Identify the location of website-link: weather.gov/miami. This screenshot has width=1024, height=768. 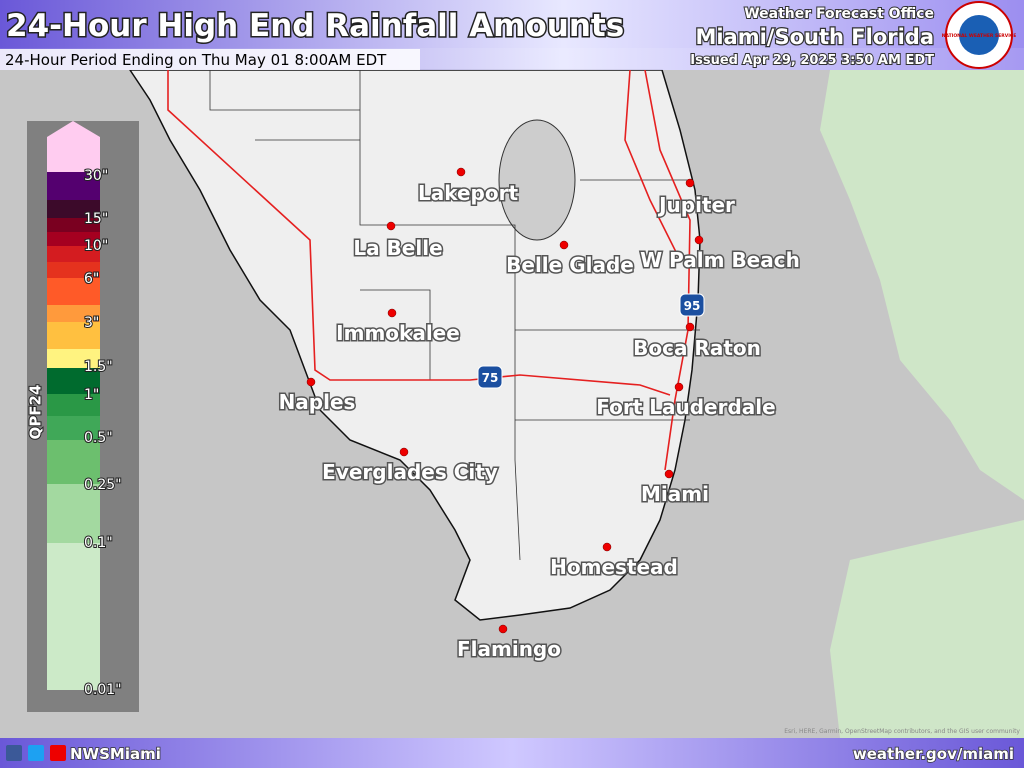
(933, 754).